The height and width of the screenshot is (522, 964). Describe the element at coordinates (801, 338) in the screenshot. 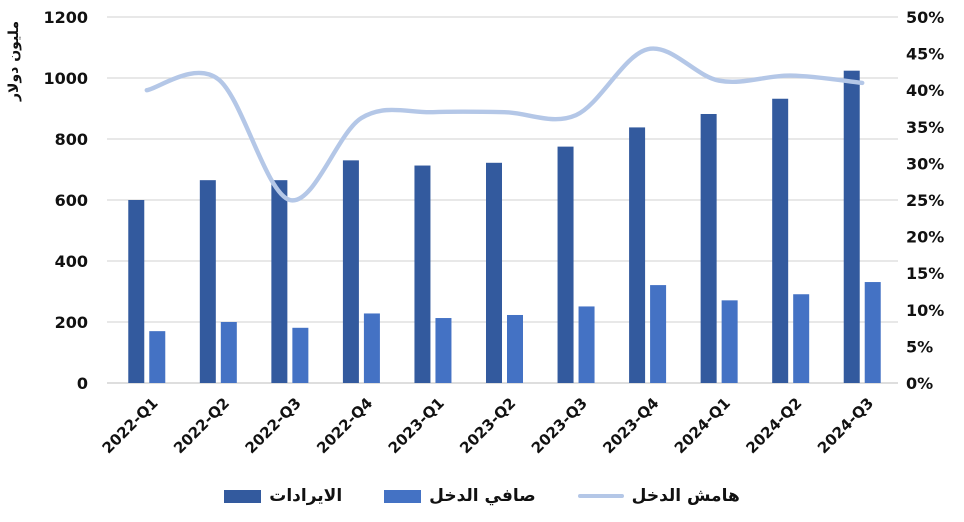

I see `bar-net-income-2024-Q2` at that location.